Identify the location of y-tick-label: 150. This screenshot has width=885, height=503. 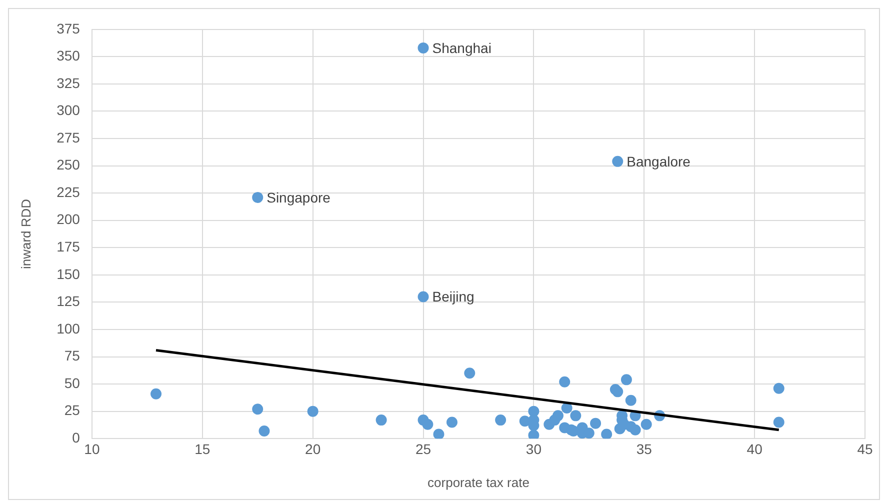
(68, 274).